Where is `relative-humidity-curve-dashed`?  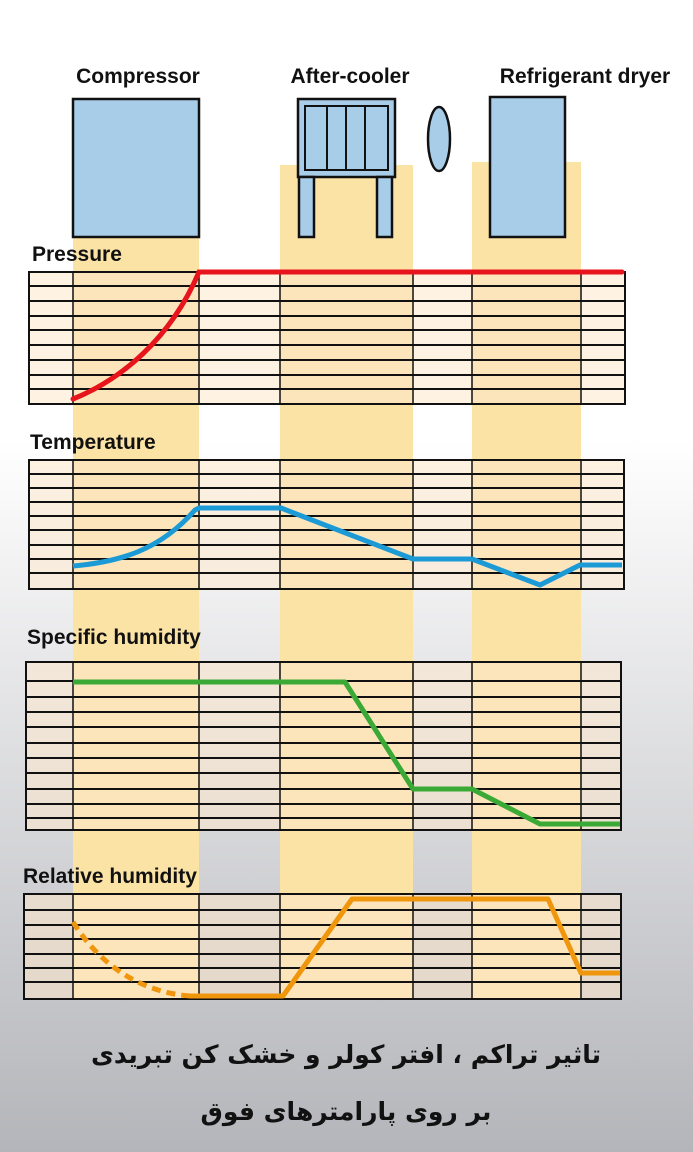 relative-humidity-curve-dashed is located at coordinates (130, 959).